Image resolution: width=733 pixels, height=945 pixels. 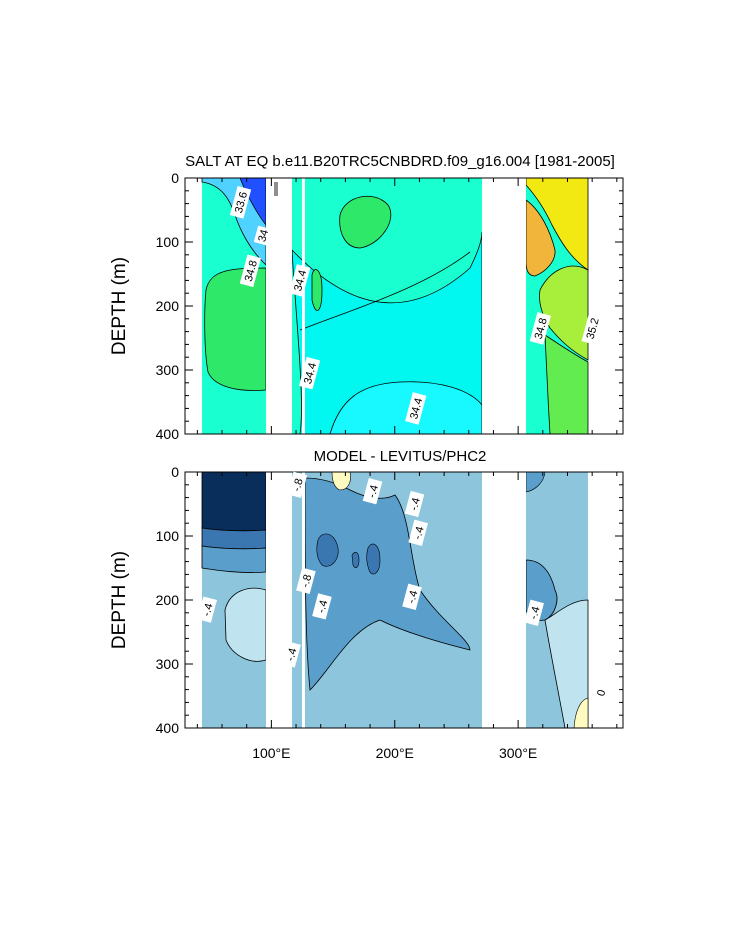 I want to click on contour-label: 0, so click(x=600, y=692).